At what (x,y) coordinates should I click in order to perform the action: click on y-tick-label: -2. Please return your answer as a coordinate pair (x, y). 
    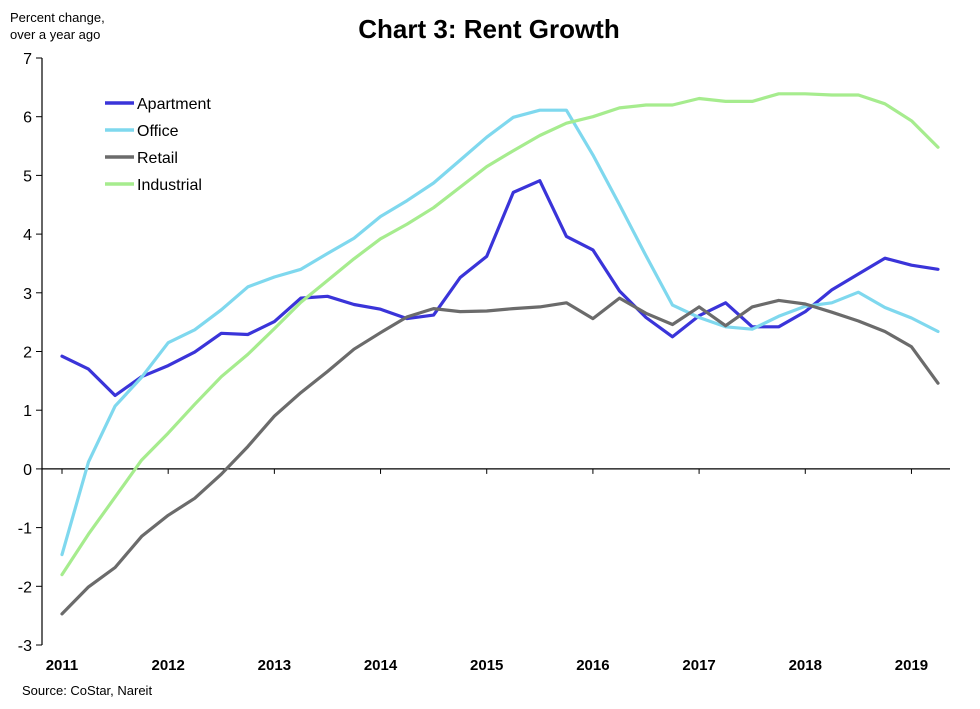
    Looking at the image, I should click on (25, 587).